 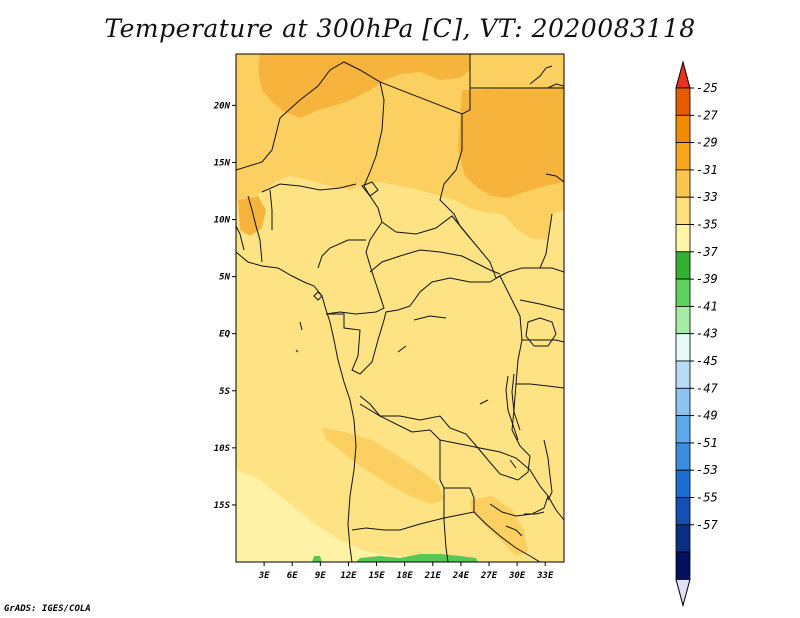 What do you see at coordinates (707, 88) in the screenshot?
I see `colorbar-level-label: -25` at bounding box center [707, 88].